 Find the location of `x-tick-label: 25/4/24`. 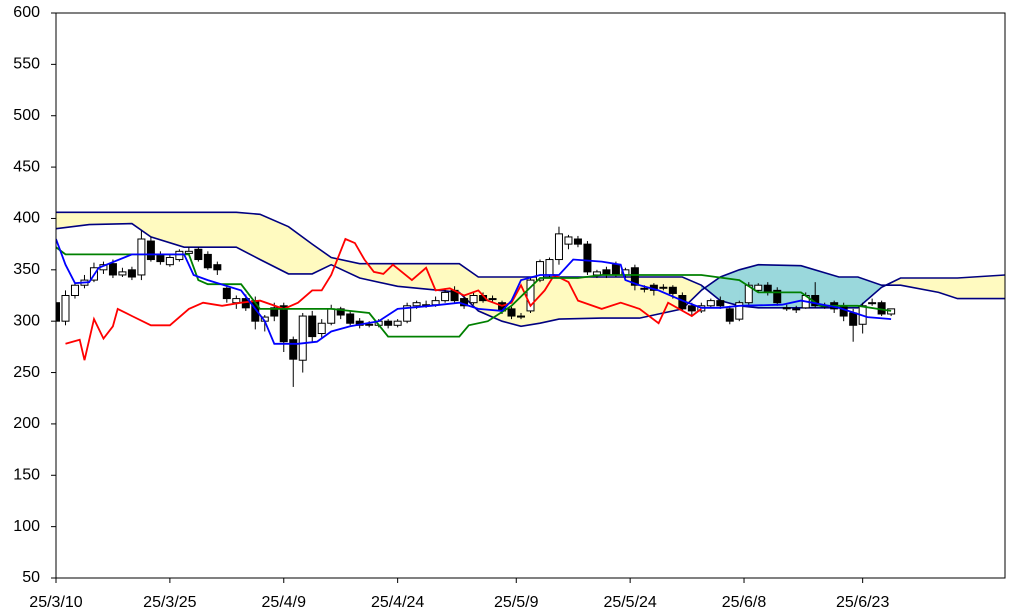

x-tick-label: 25/4/24 is located at coordinates (397, 602).